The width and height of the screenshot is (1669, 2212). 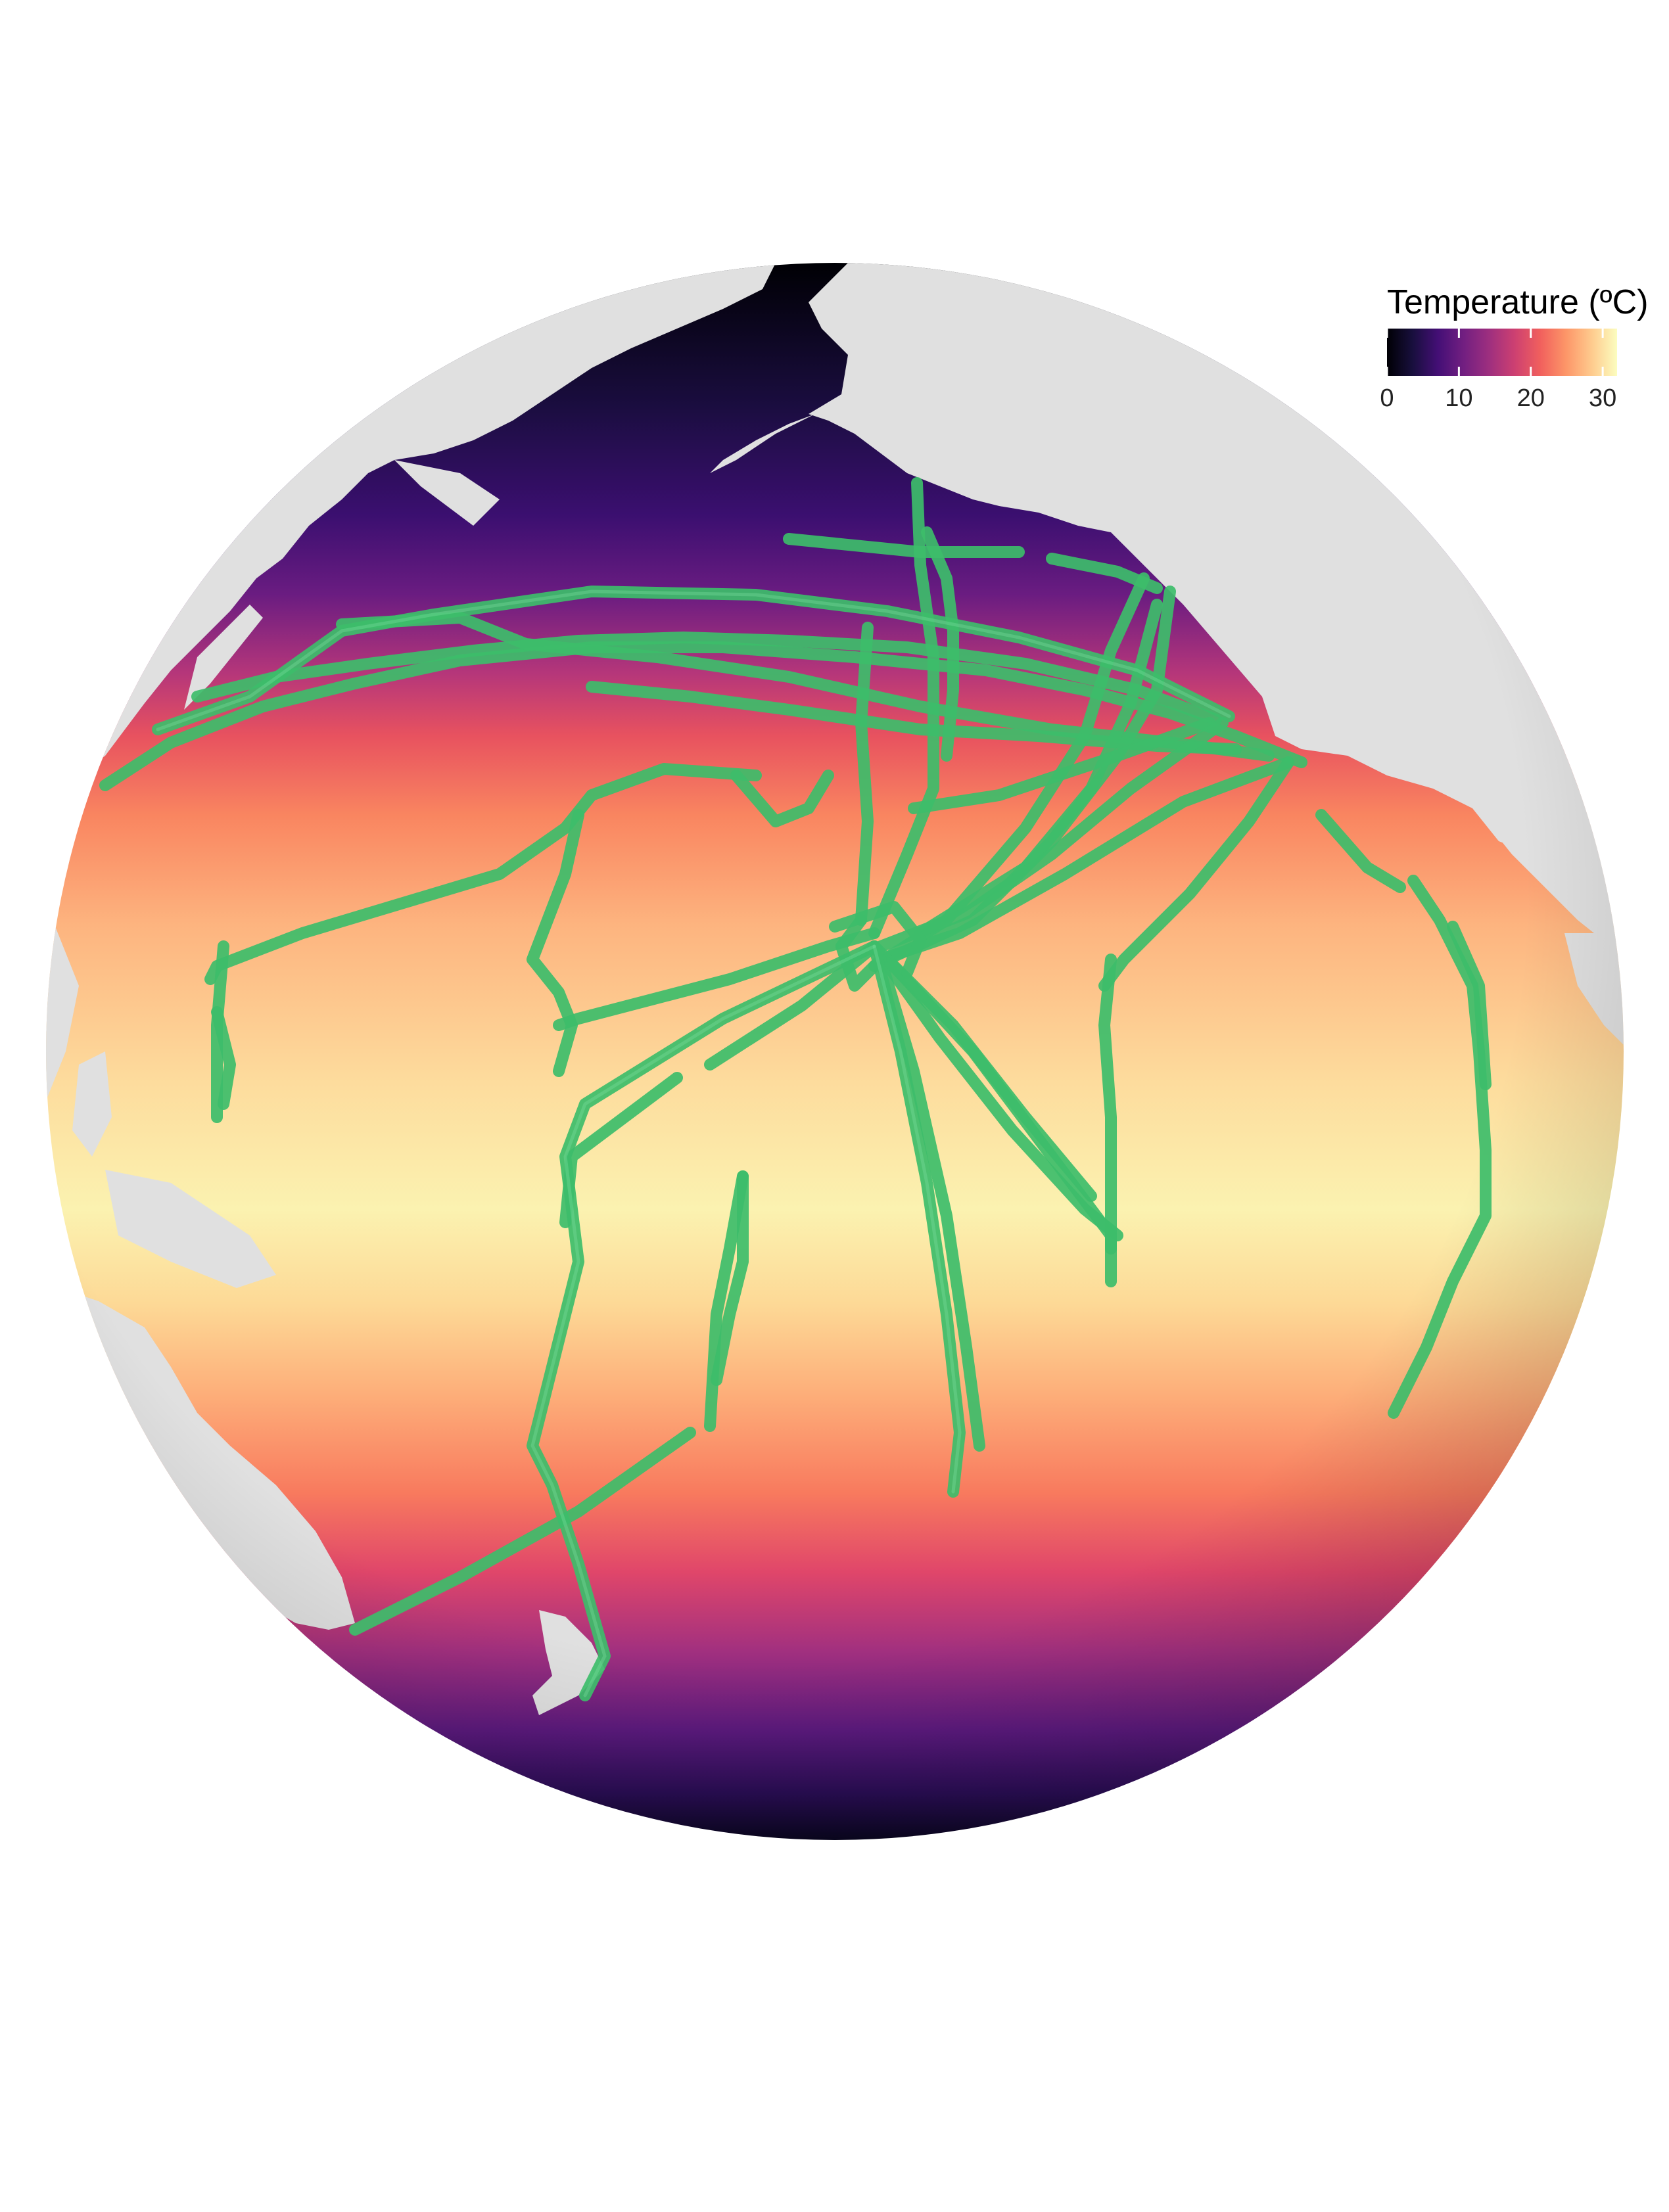 What do you see at coordinates (1459, 399) in the screenshot?
I see `legend-tick-label: 10` at bounding box center [1459, 399].